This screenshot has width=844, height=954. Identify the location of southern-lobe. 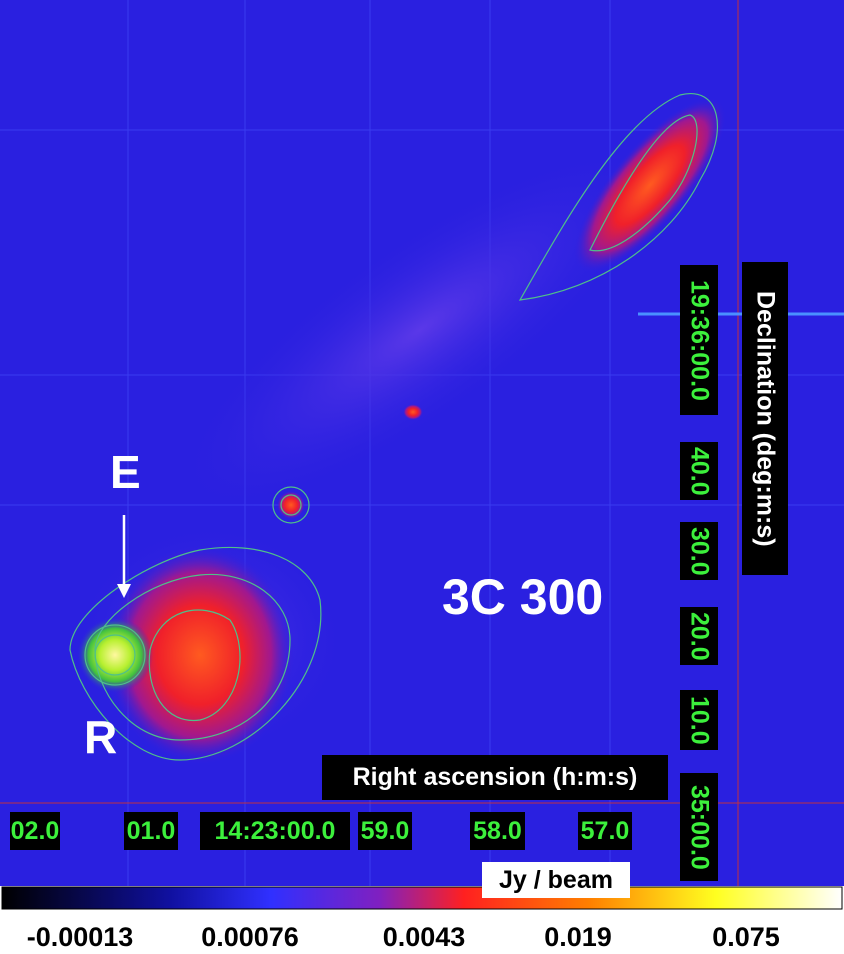
(200, 655).